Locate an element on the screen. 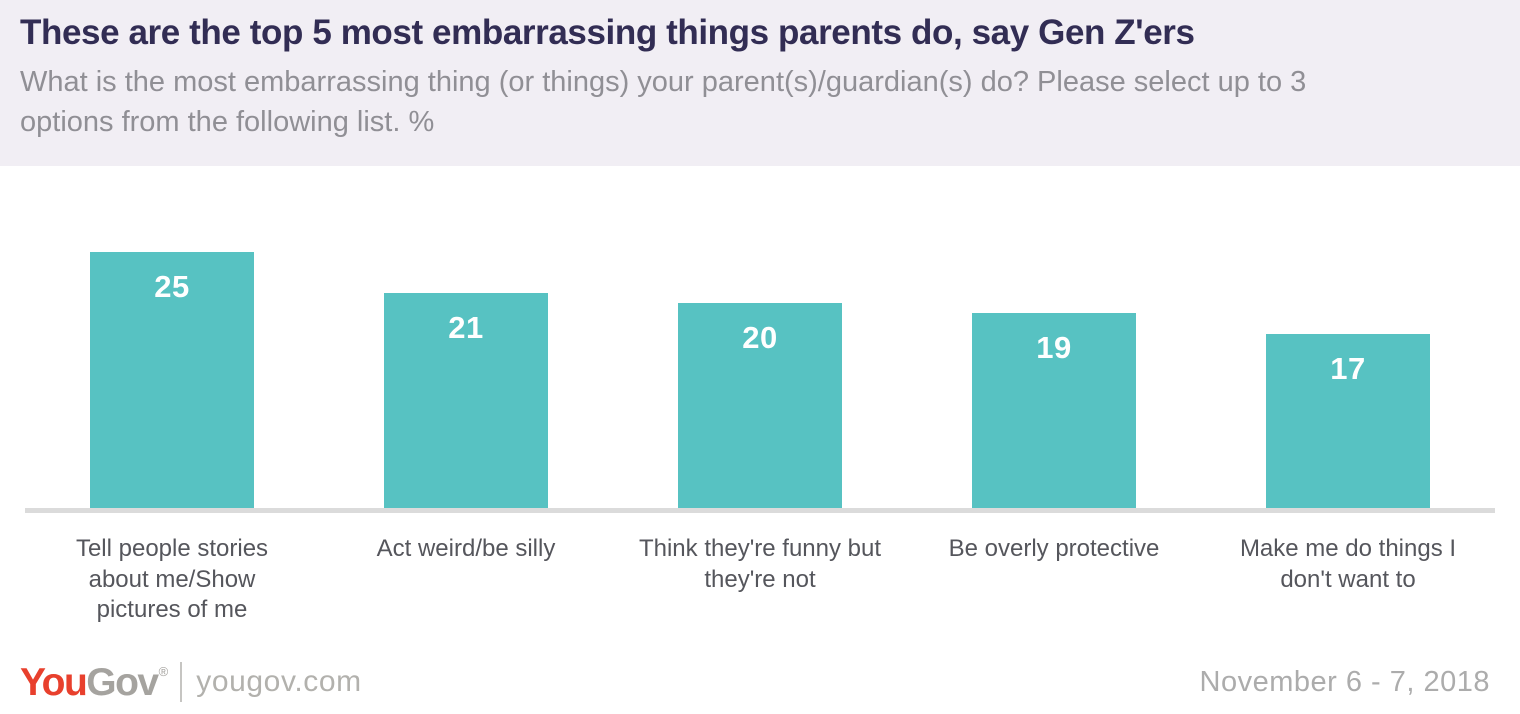  yougov-logo: You Gov ® is located at coordinates (94, 682).